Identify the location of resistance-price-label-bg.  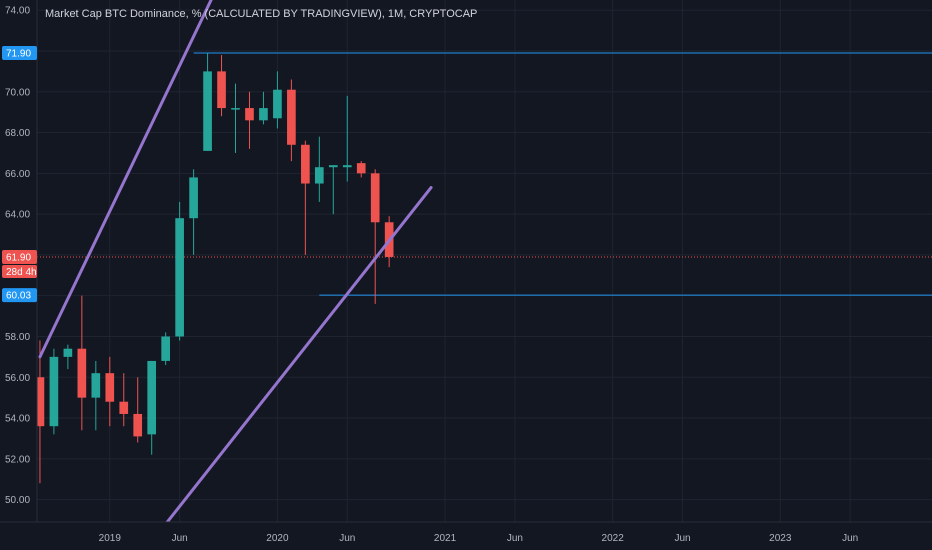
(19, 53).